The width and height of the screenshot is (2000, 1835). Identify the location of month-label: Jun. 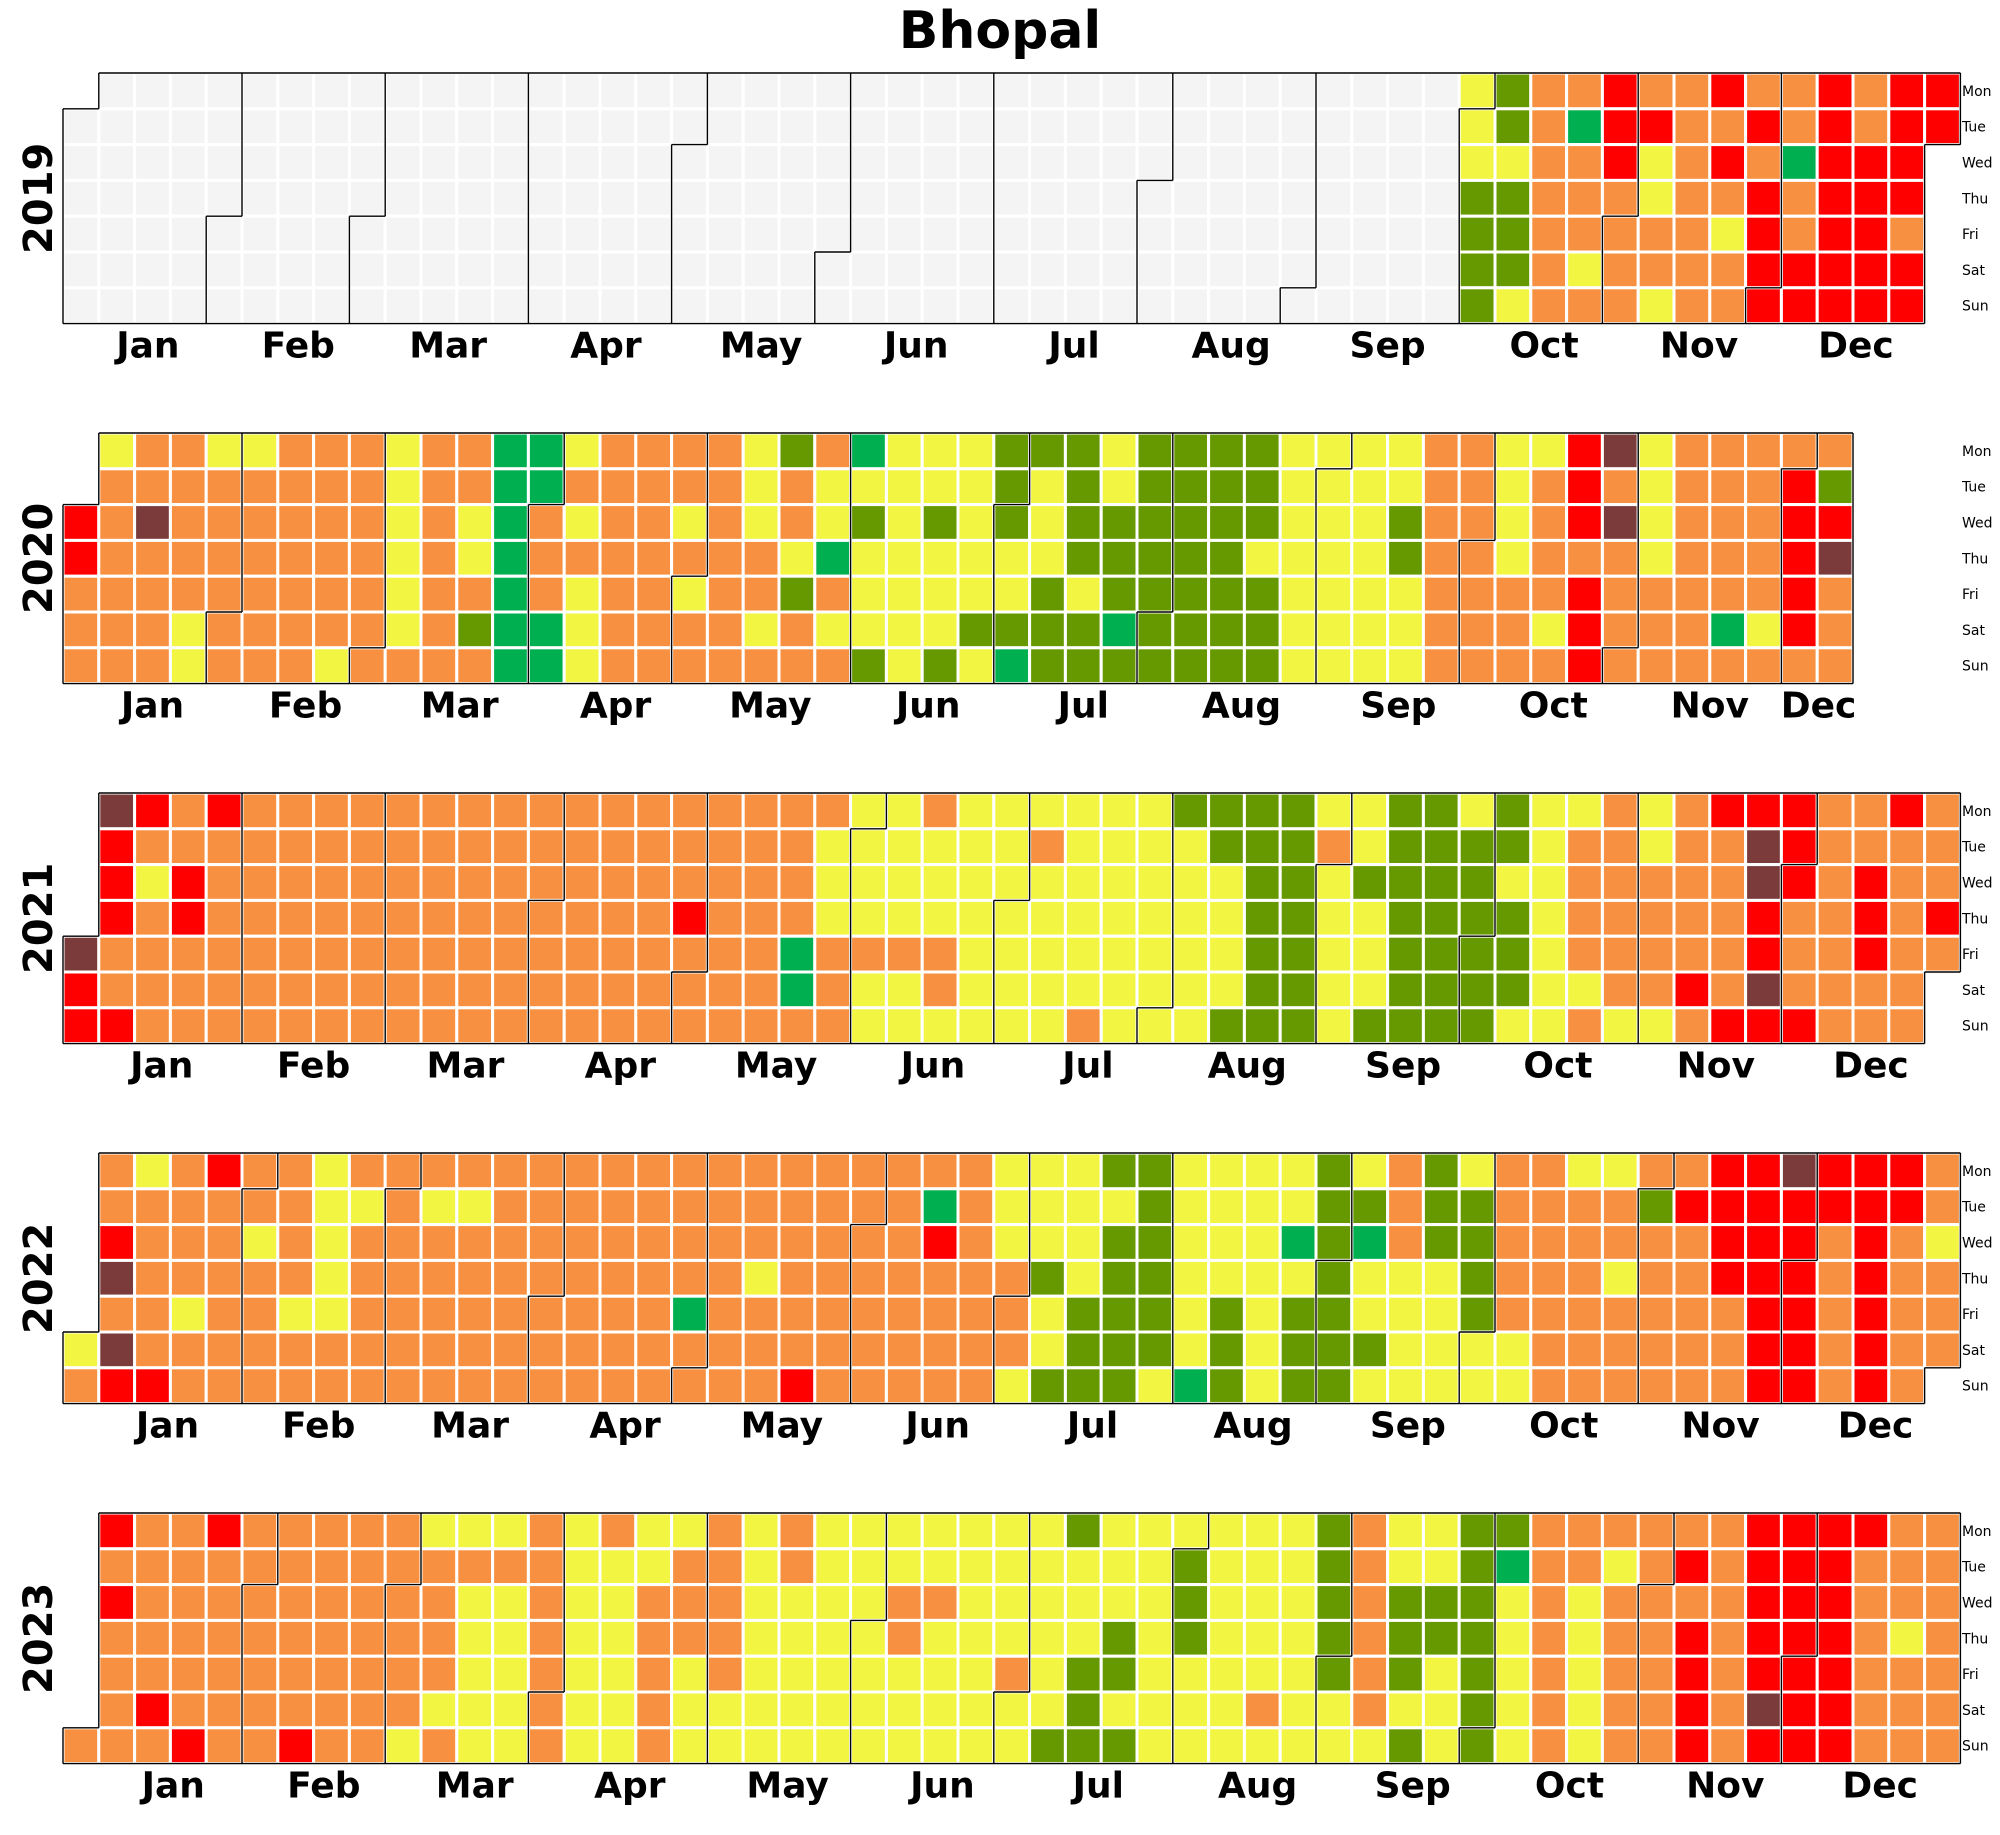
(915, 346).